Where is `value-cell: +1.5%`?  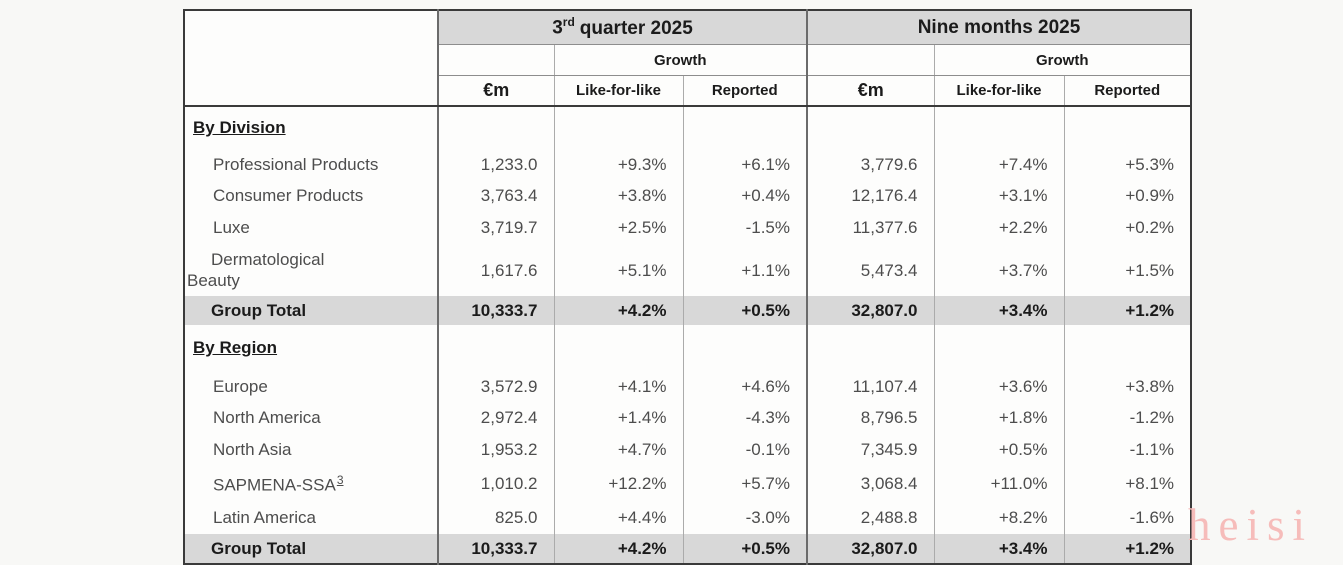 value-cell: +1.5% is located at coordinates (1127, 270).